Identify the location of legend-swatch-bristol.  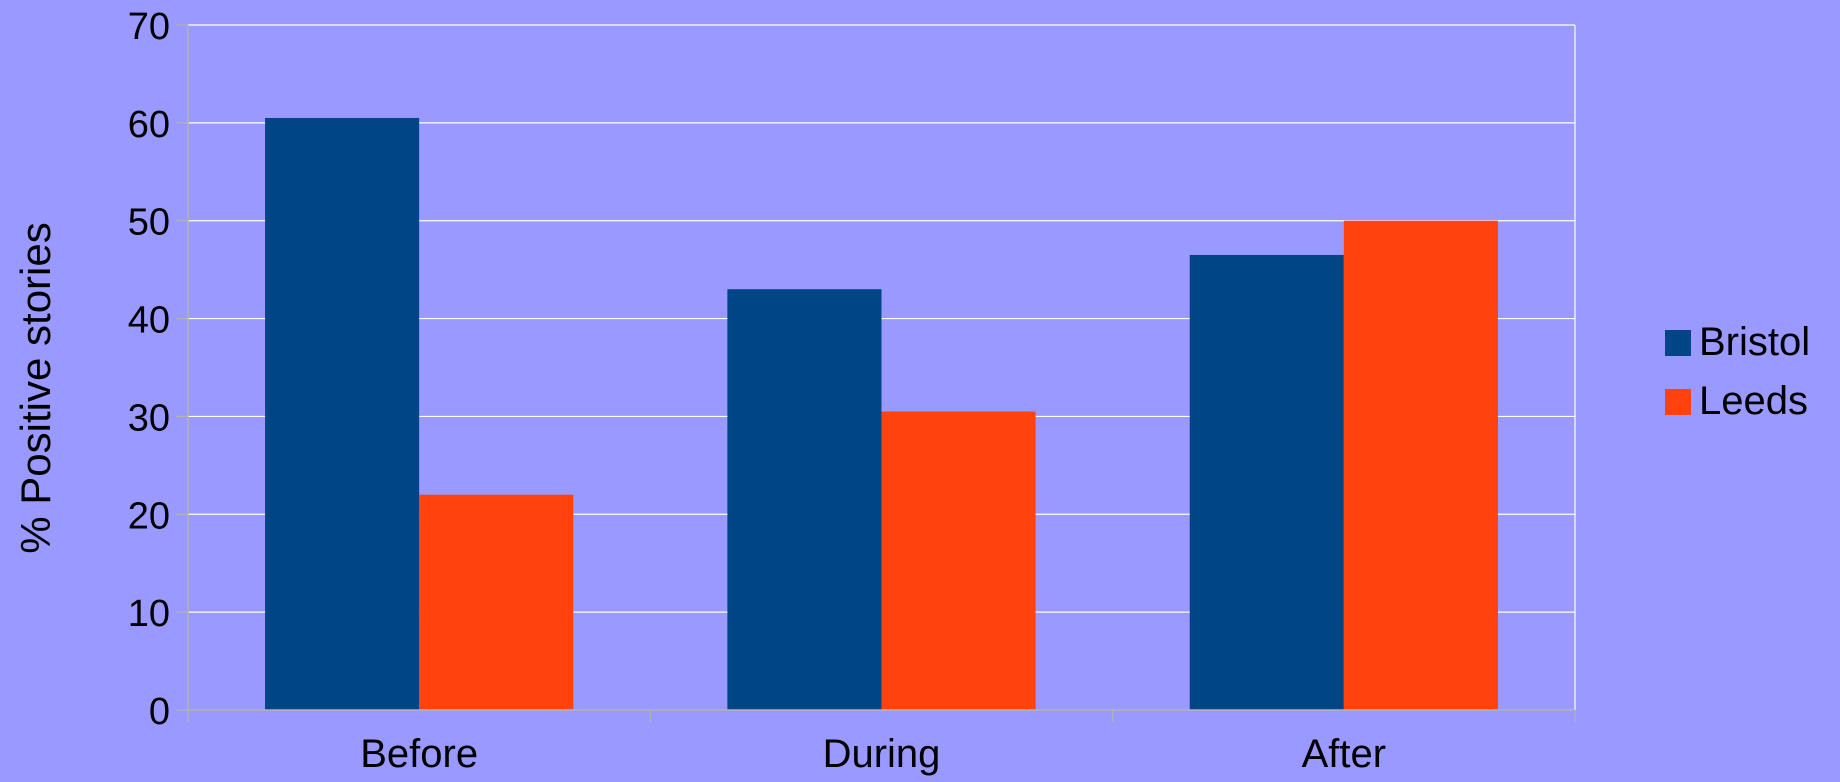
(1678, 343).